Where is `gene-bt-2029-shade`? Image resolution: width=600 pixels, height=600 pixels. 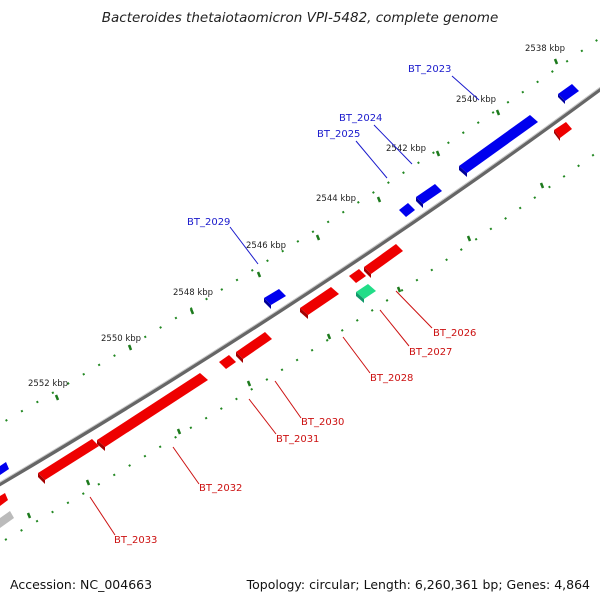 gene-bt-2029-shade is located at coordinates (267, 303).